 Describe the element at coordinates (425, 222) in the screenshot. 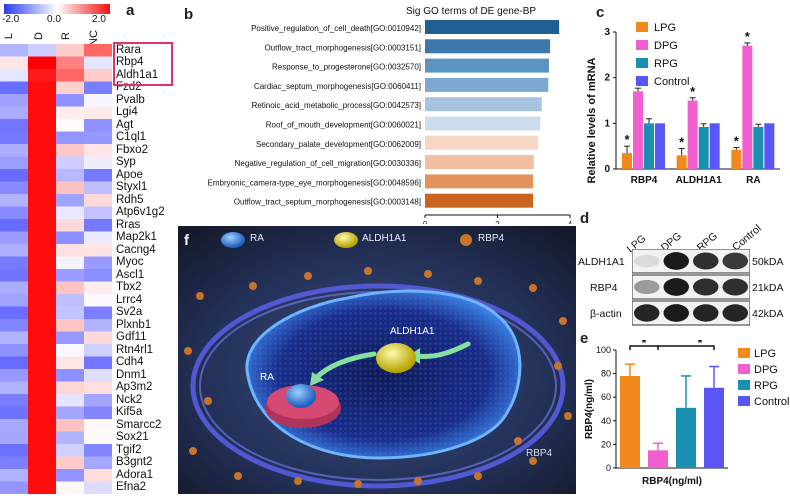

I see `go-x-tick-label: 0` at that location.